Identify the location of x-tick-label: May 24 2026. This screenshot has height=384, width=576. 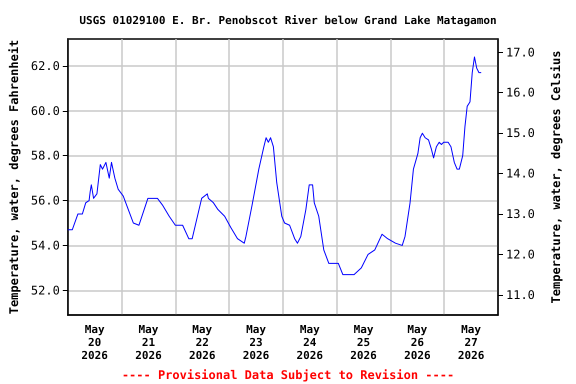
(310, 342).